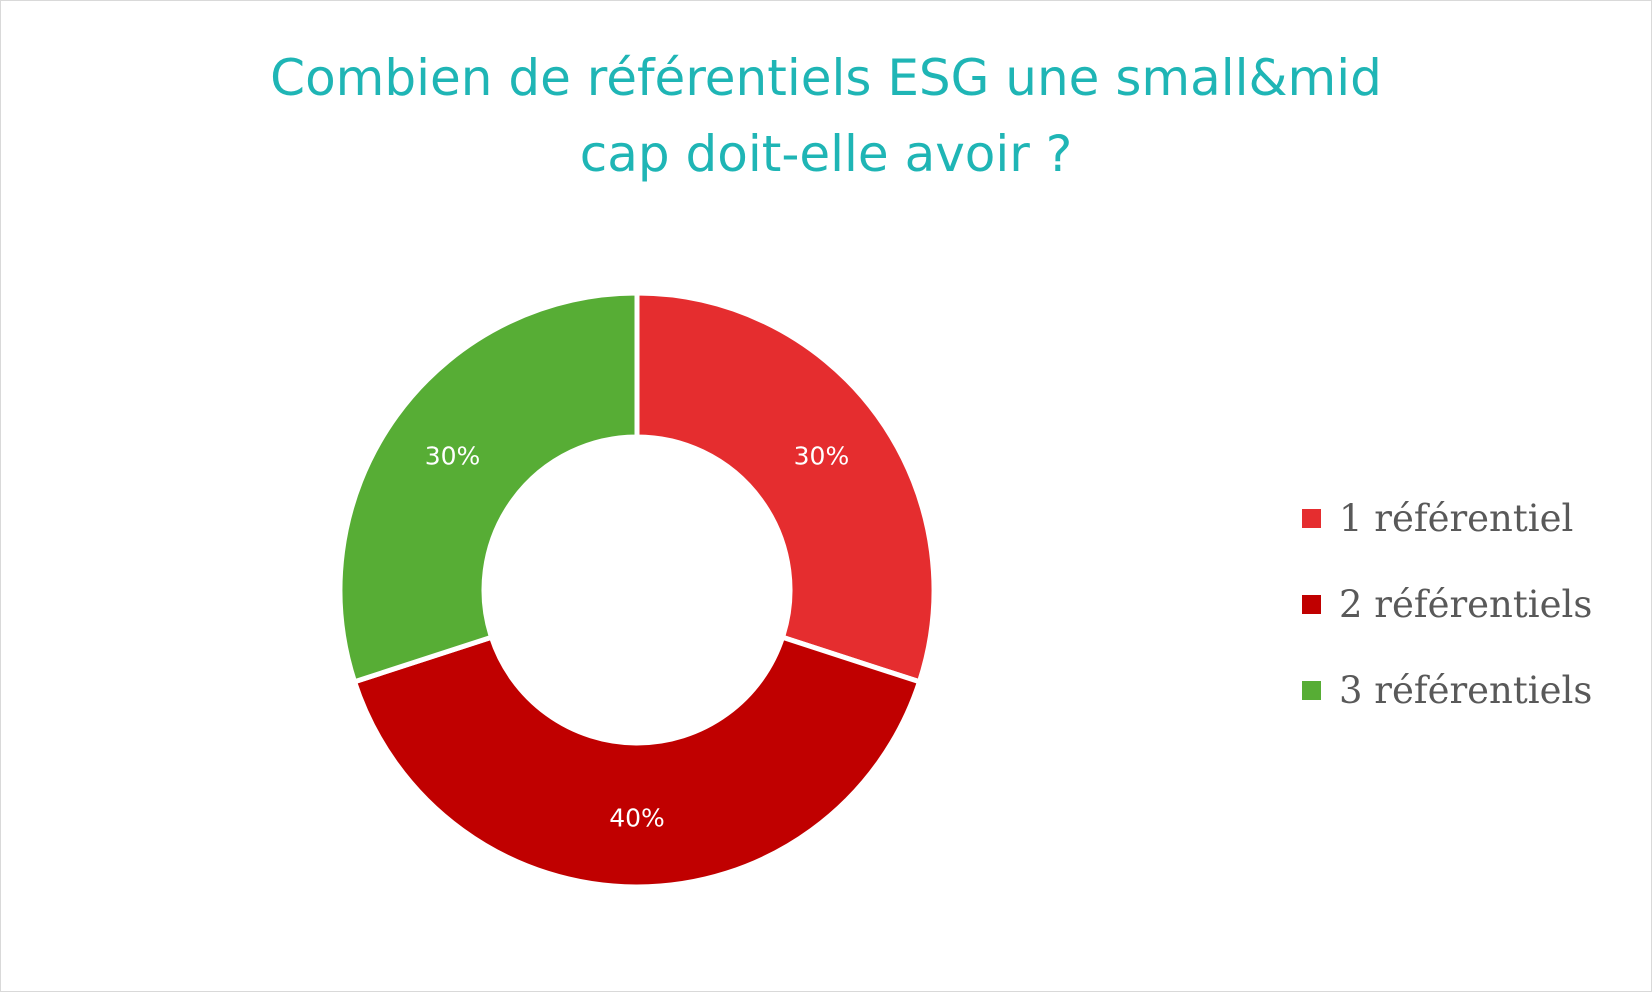 The width and height of the screenshot is (1652, 992). I want to click on legend-label-1: 1 référentiel, so click(1456, 518).